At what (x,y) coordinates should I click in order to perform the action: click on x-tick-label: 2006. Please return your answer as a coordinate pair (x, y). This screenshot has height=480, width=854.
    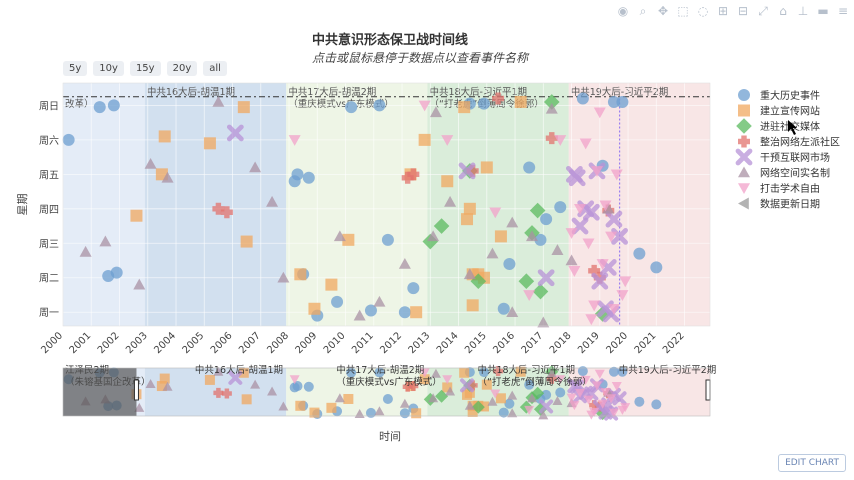
    Looking at the image, I should click on (222, 343).